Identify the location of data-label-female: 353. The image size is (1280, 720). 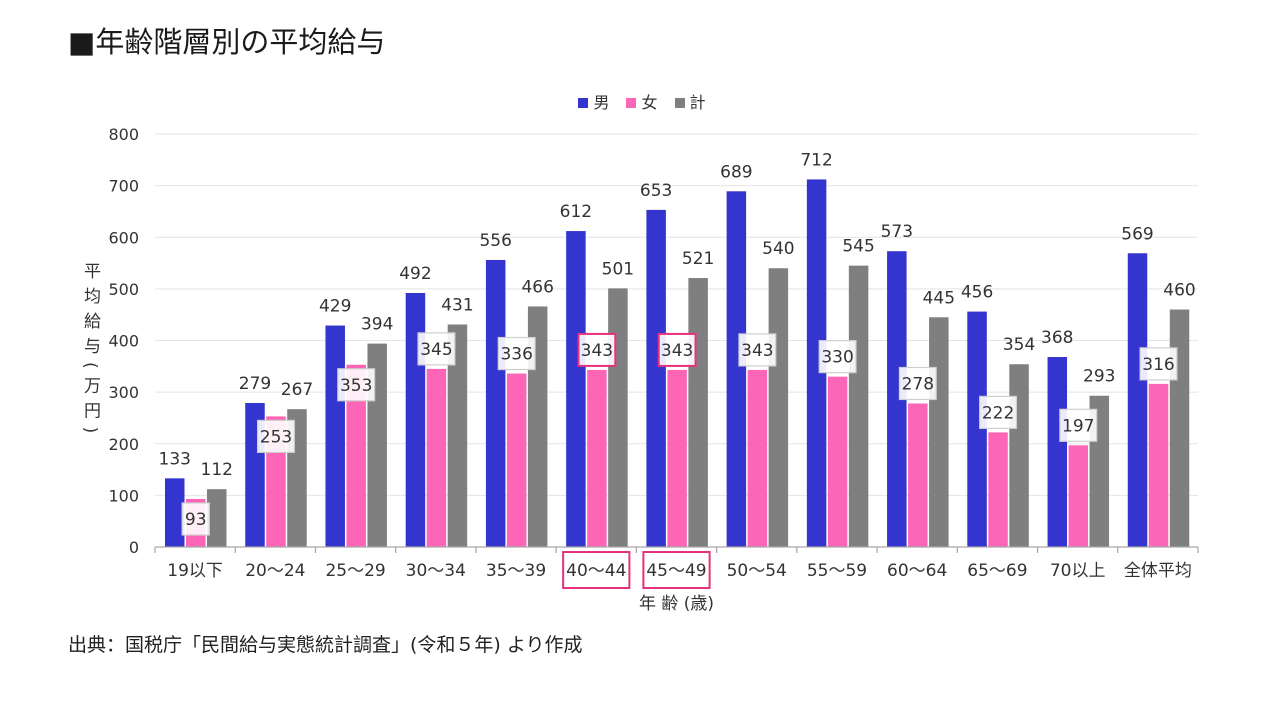
(356, 386).